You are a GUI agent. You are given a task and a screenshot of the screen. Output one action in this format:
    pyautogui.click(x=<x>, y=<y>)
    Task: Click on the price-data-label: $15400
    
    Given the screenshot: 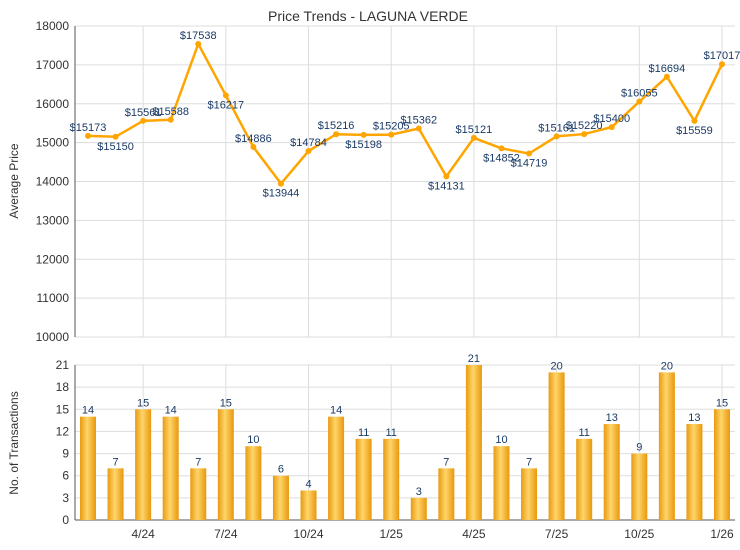 What is the action you would take?
    pyautogui.click(x=611, y=119)
    